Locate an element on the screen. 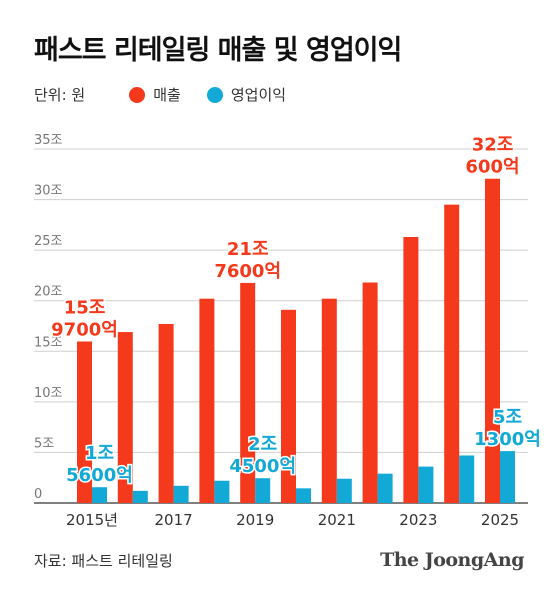 This screenshot has width=560, height=594. y-tick-label: 15조 is located at coordinates (48, 342).